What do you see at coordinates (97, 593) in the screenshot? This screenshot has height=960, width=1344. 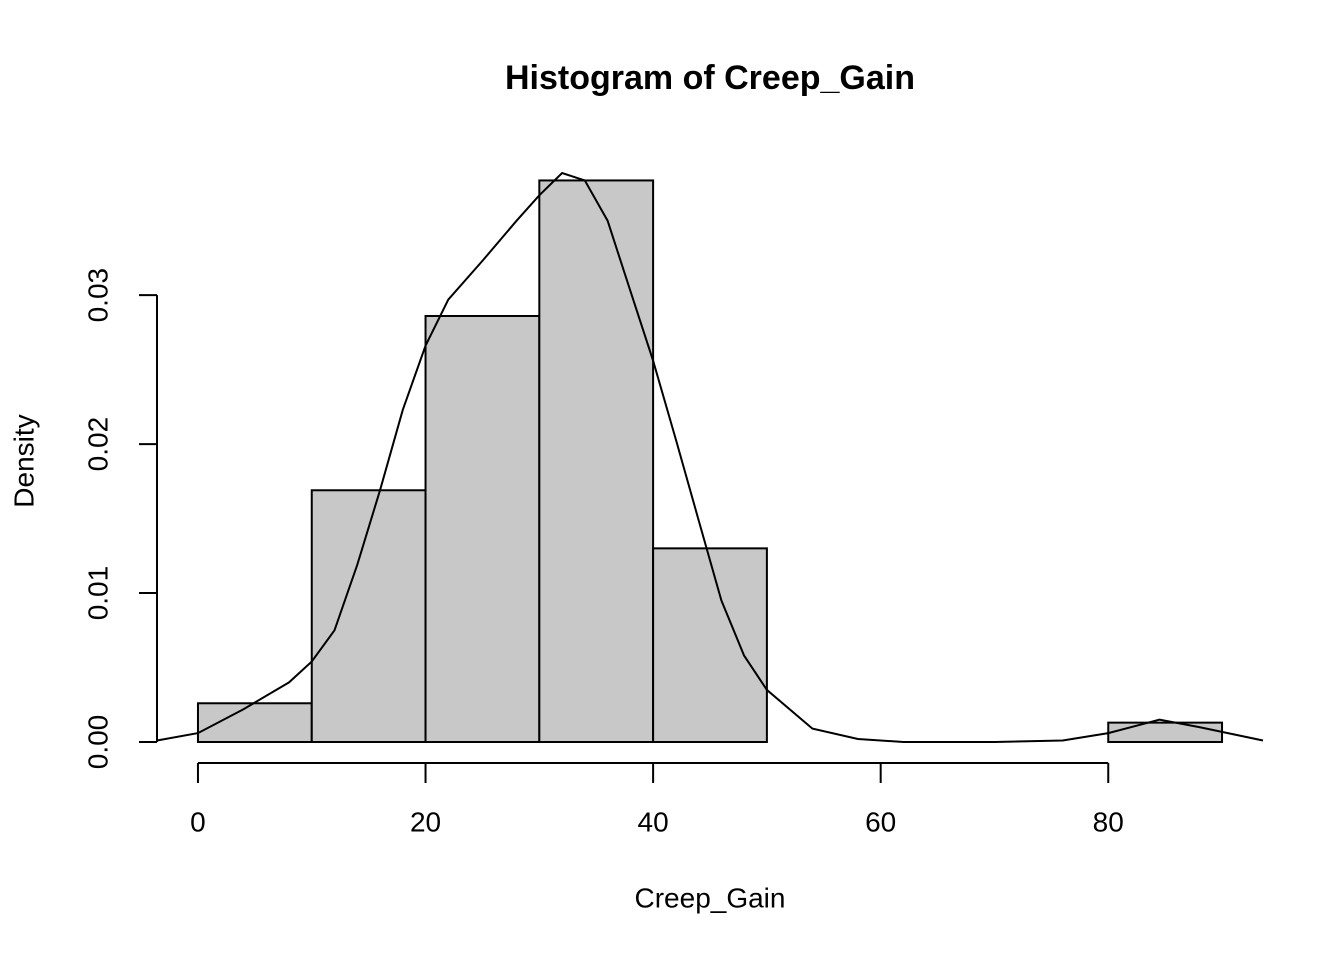 I see `y-tick-label: 0.01` at bounding box center [97, 593].